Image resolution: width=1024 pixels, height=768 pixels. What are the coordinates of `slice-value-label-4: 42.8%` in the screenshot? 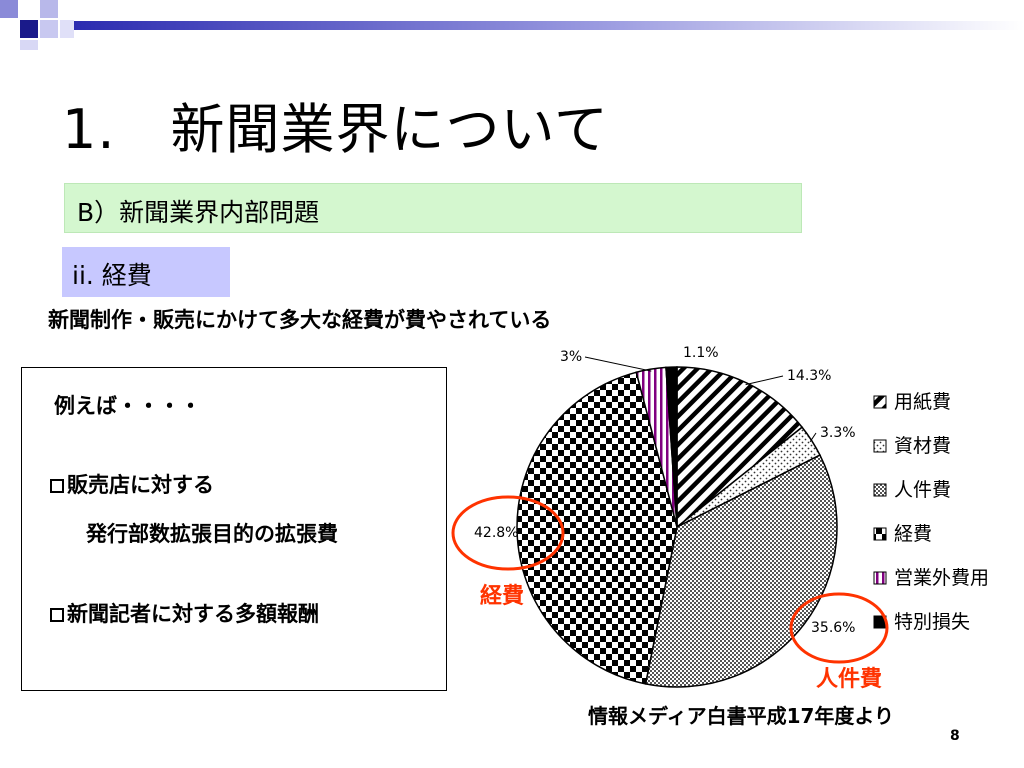 It's located at (496, 533).